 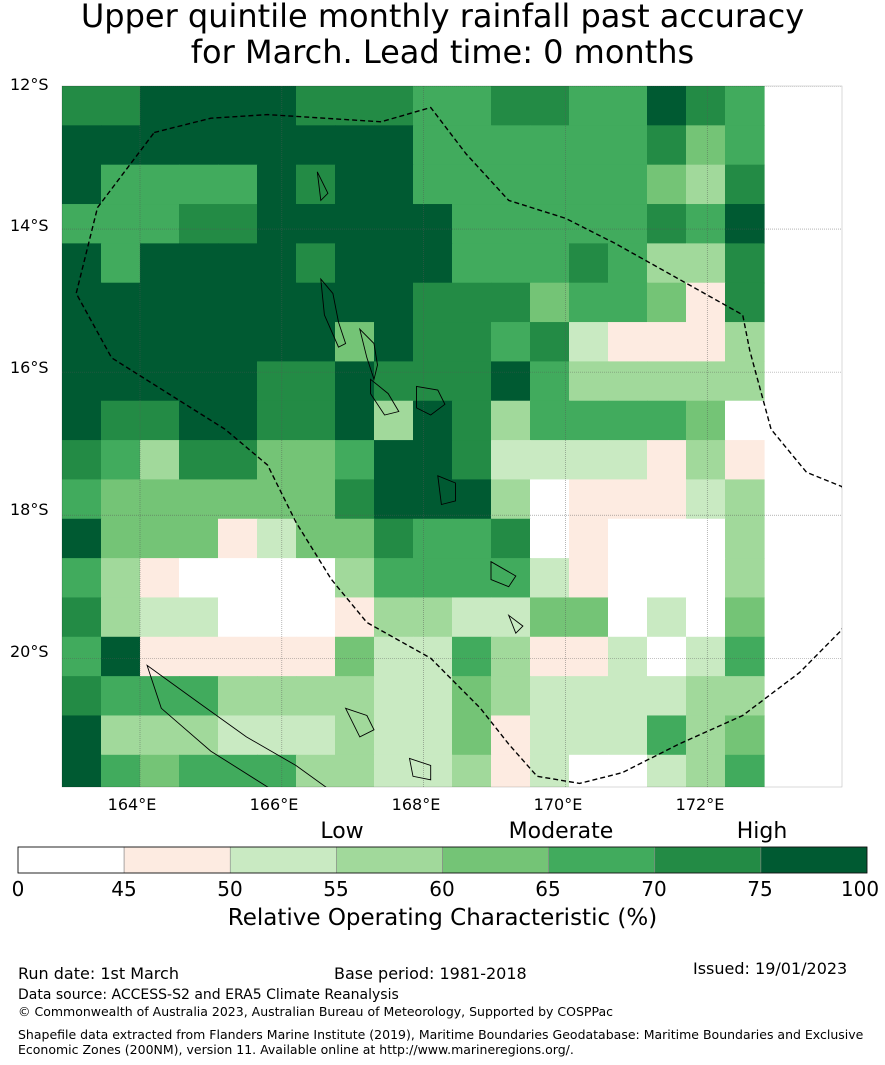 What do you see at coordinates (29, 367) in the screenshot?
I see `lat-label-16s: 16°S` at bounding box center [29, 367].